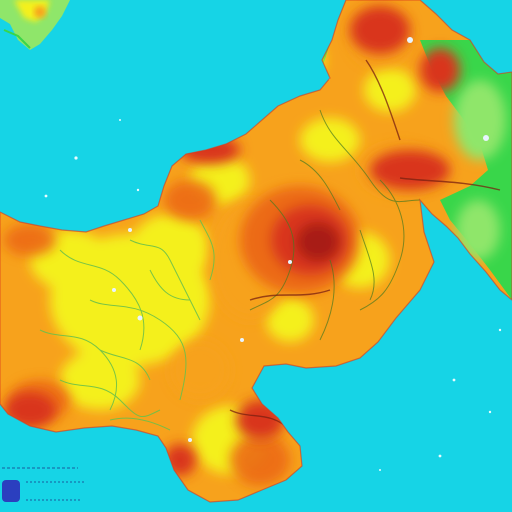 Image resolution: width=512 pixels, height=512 pixels. I want to click on legend-rule, so click(43, 484).